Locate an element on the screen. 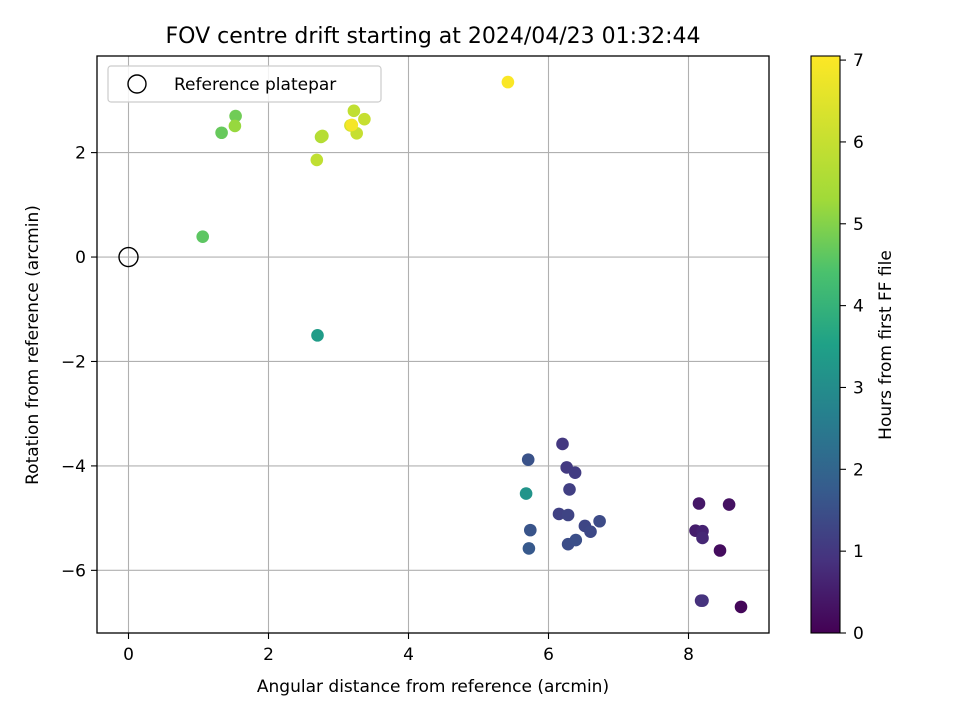 Image resolution: width=960 pixels, height=720 pixels. legend-box is located at coordinates (244, 84).